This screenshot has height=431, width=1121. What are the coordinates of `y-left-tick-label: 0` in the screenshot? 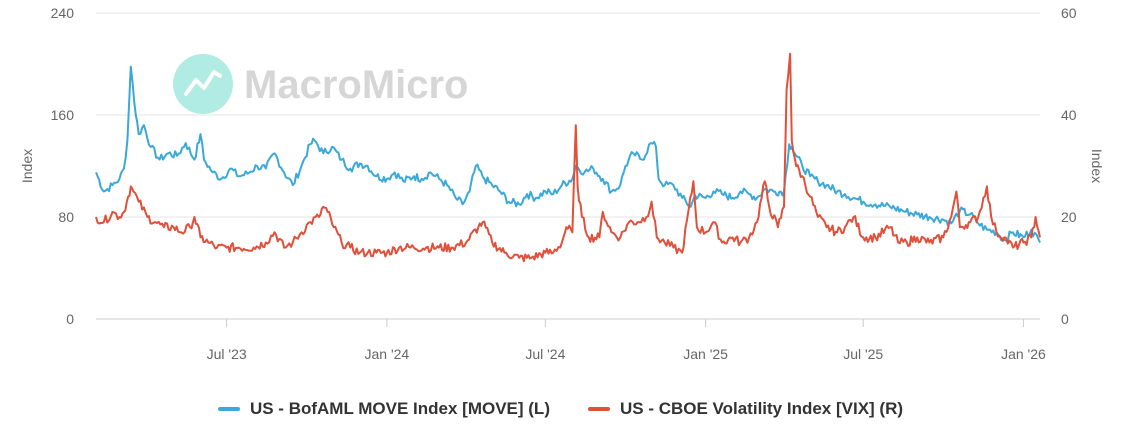 It's located at (70, 319).